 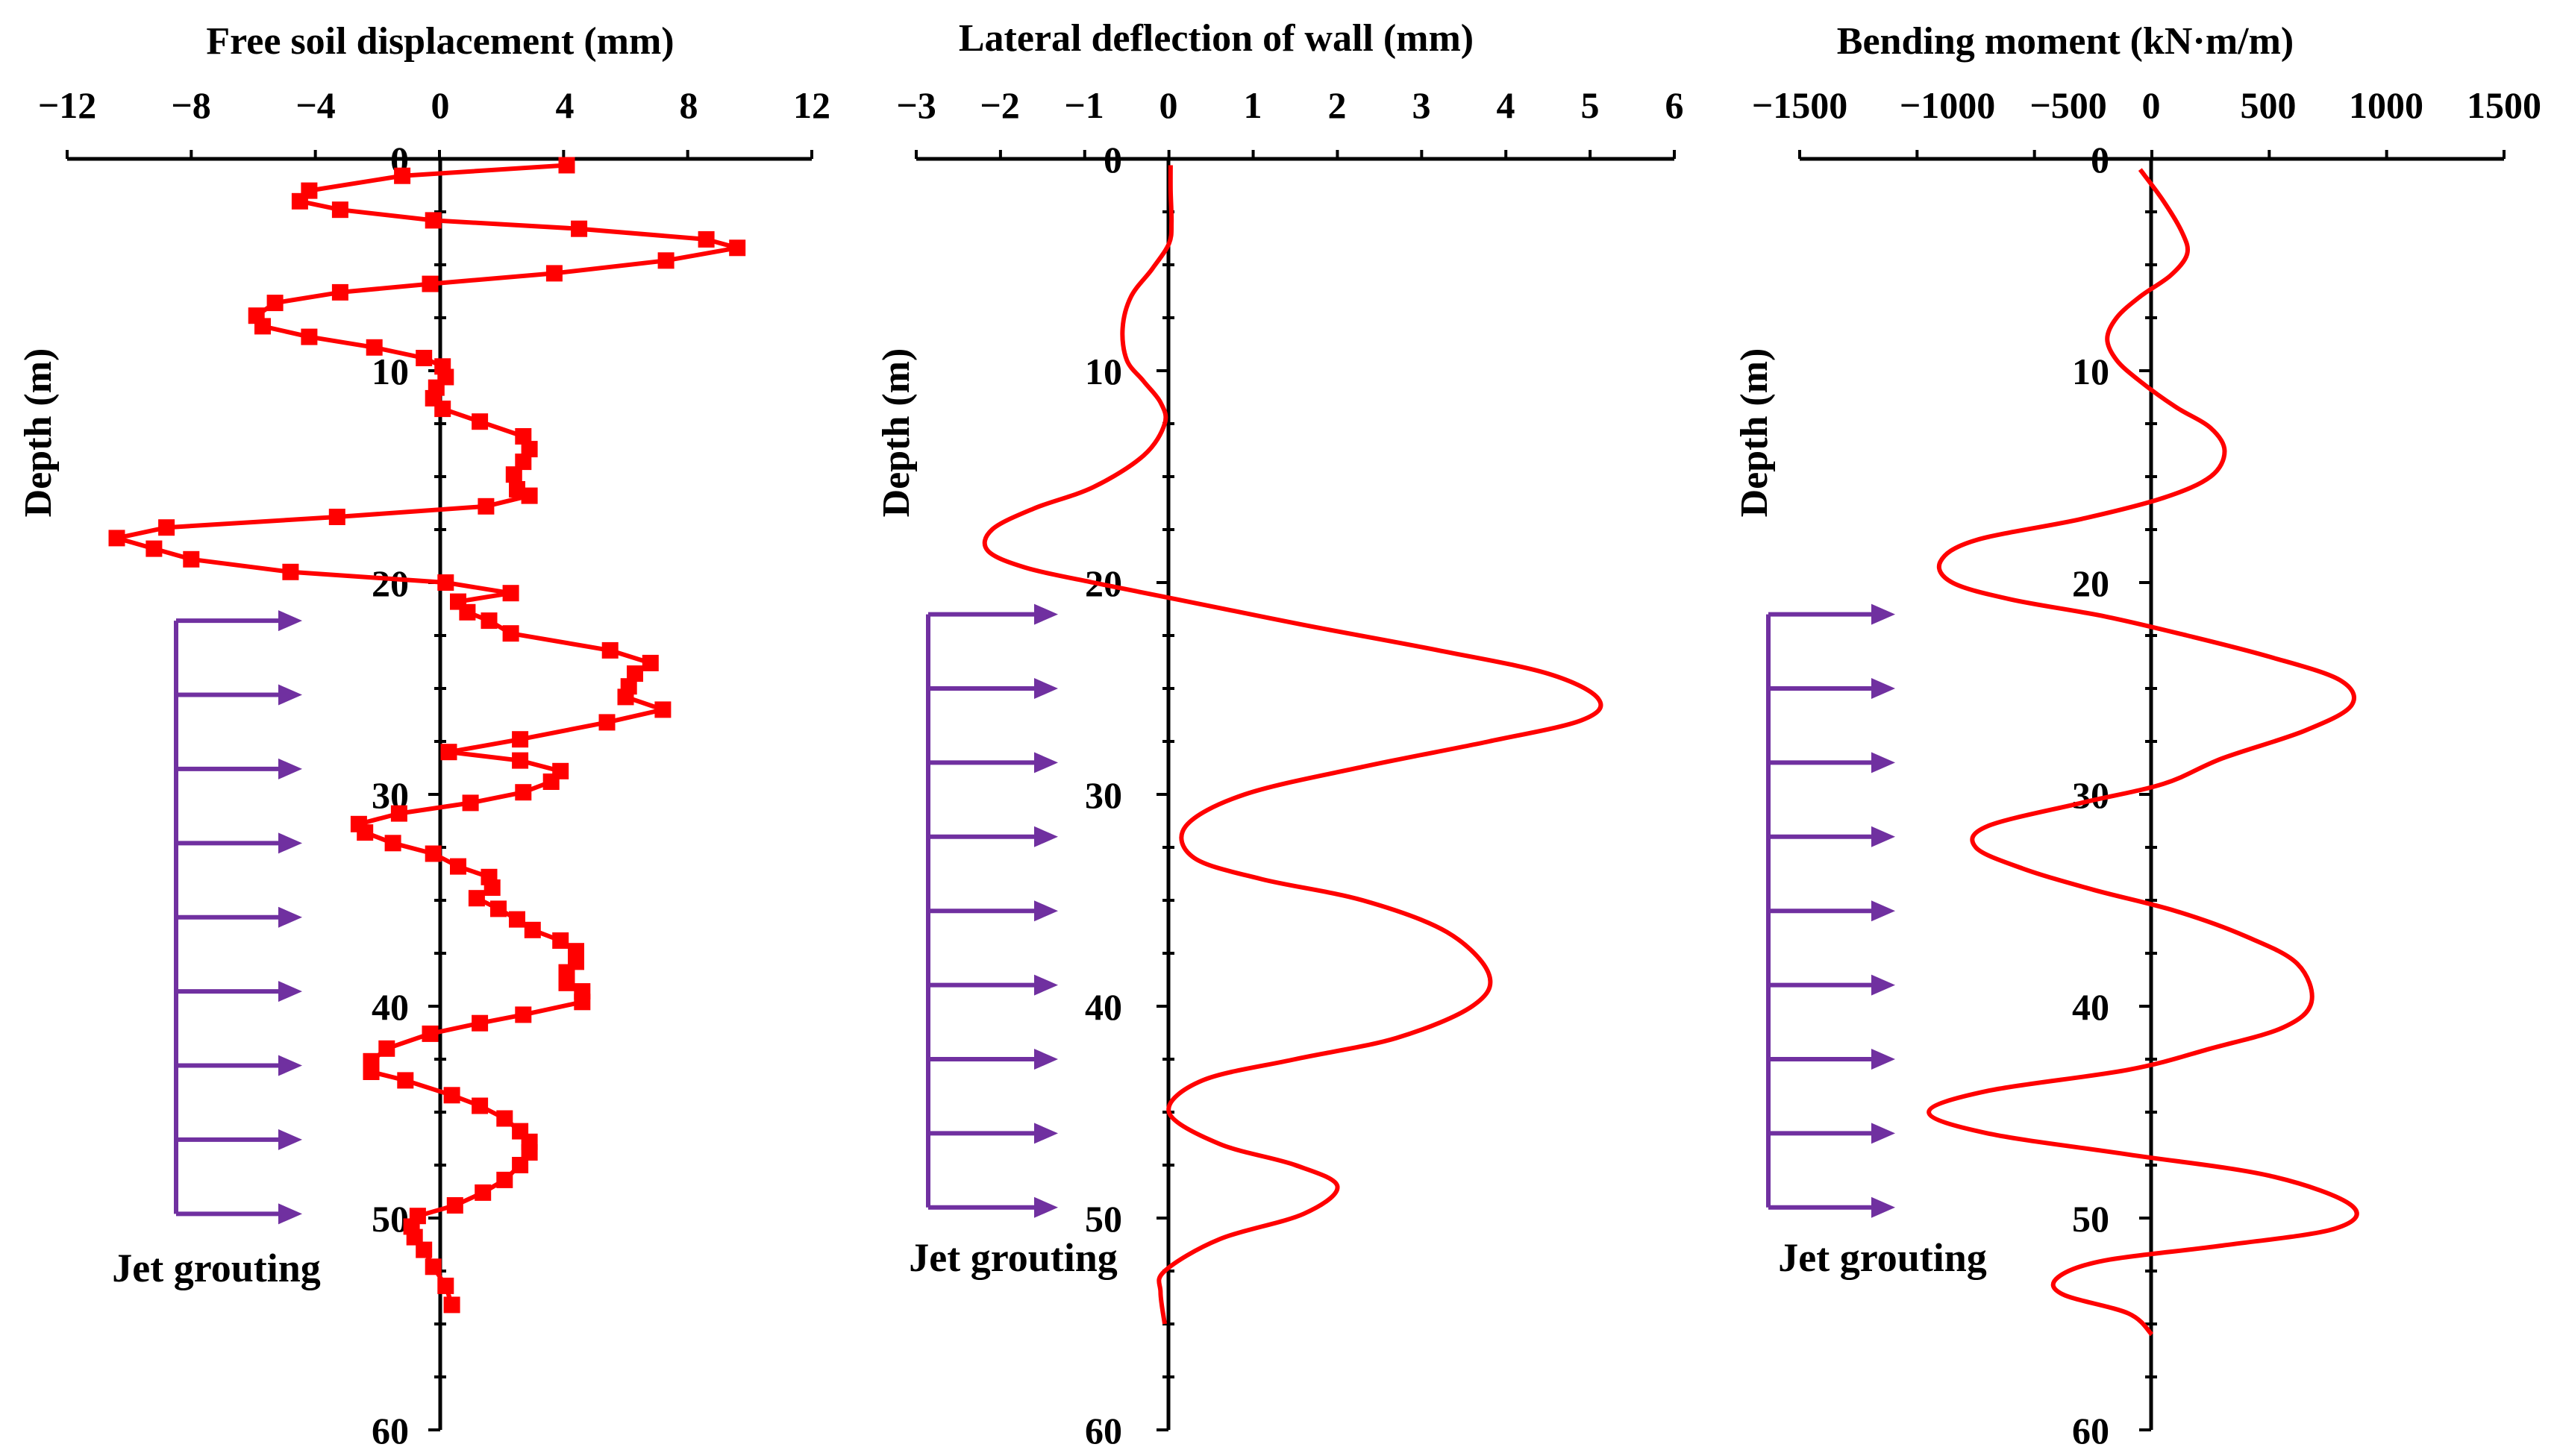 I want to click on y-tick-label: 60, so click(x=390, y=1431).